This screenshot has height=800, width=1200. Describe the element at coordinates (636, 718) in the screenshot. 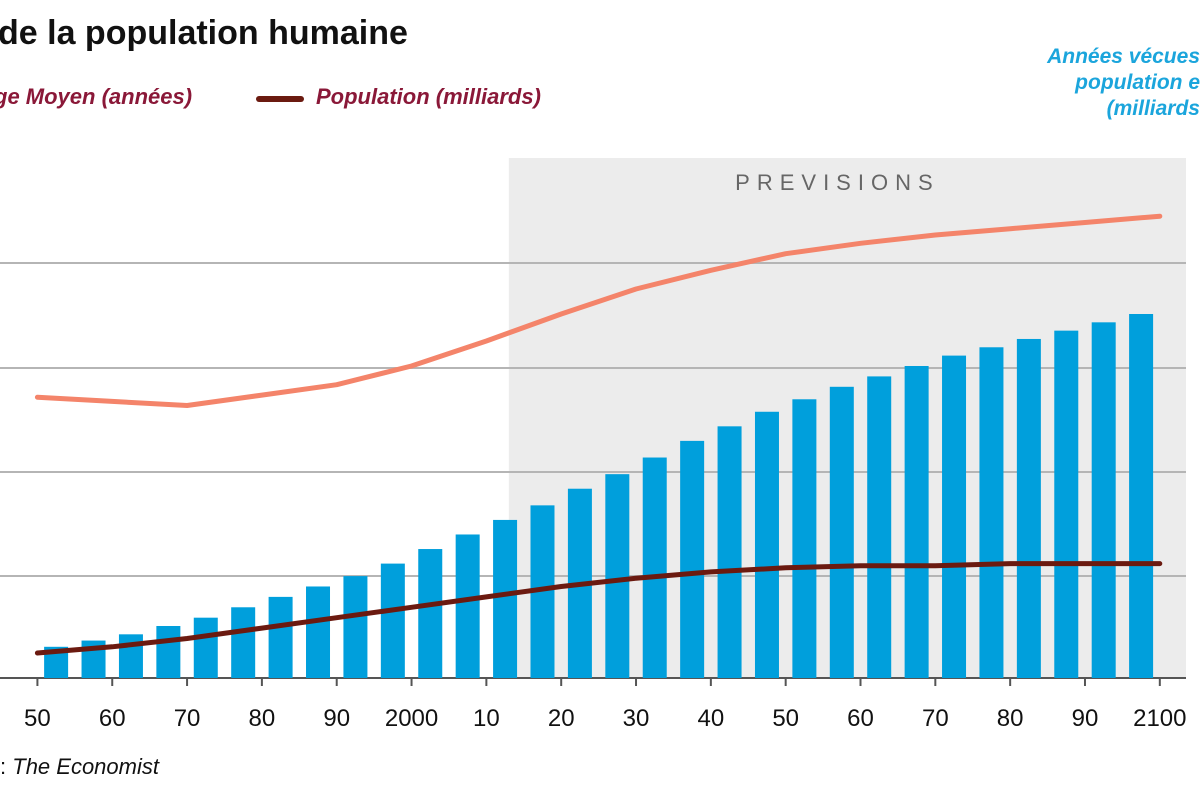

I see `x-tick-label-8: 30` at that location.